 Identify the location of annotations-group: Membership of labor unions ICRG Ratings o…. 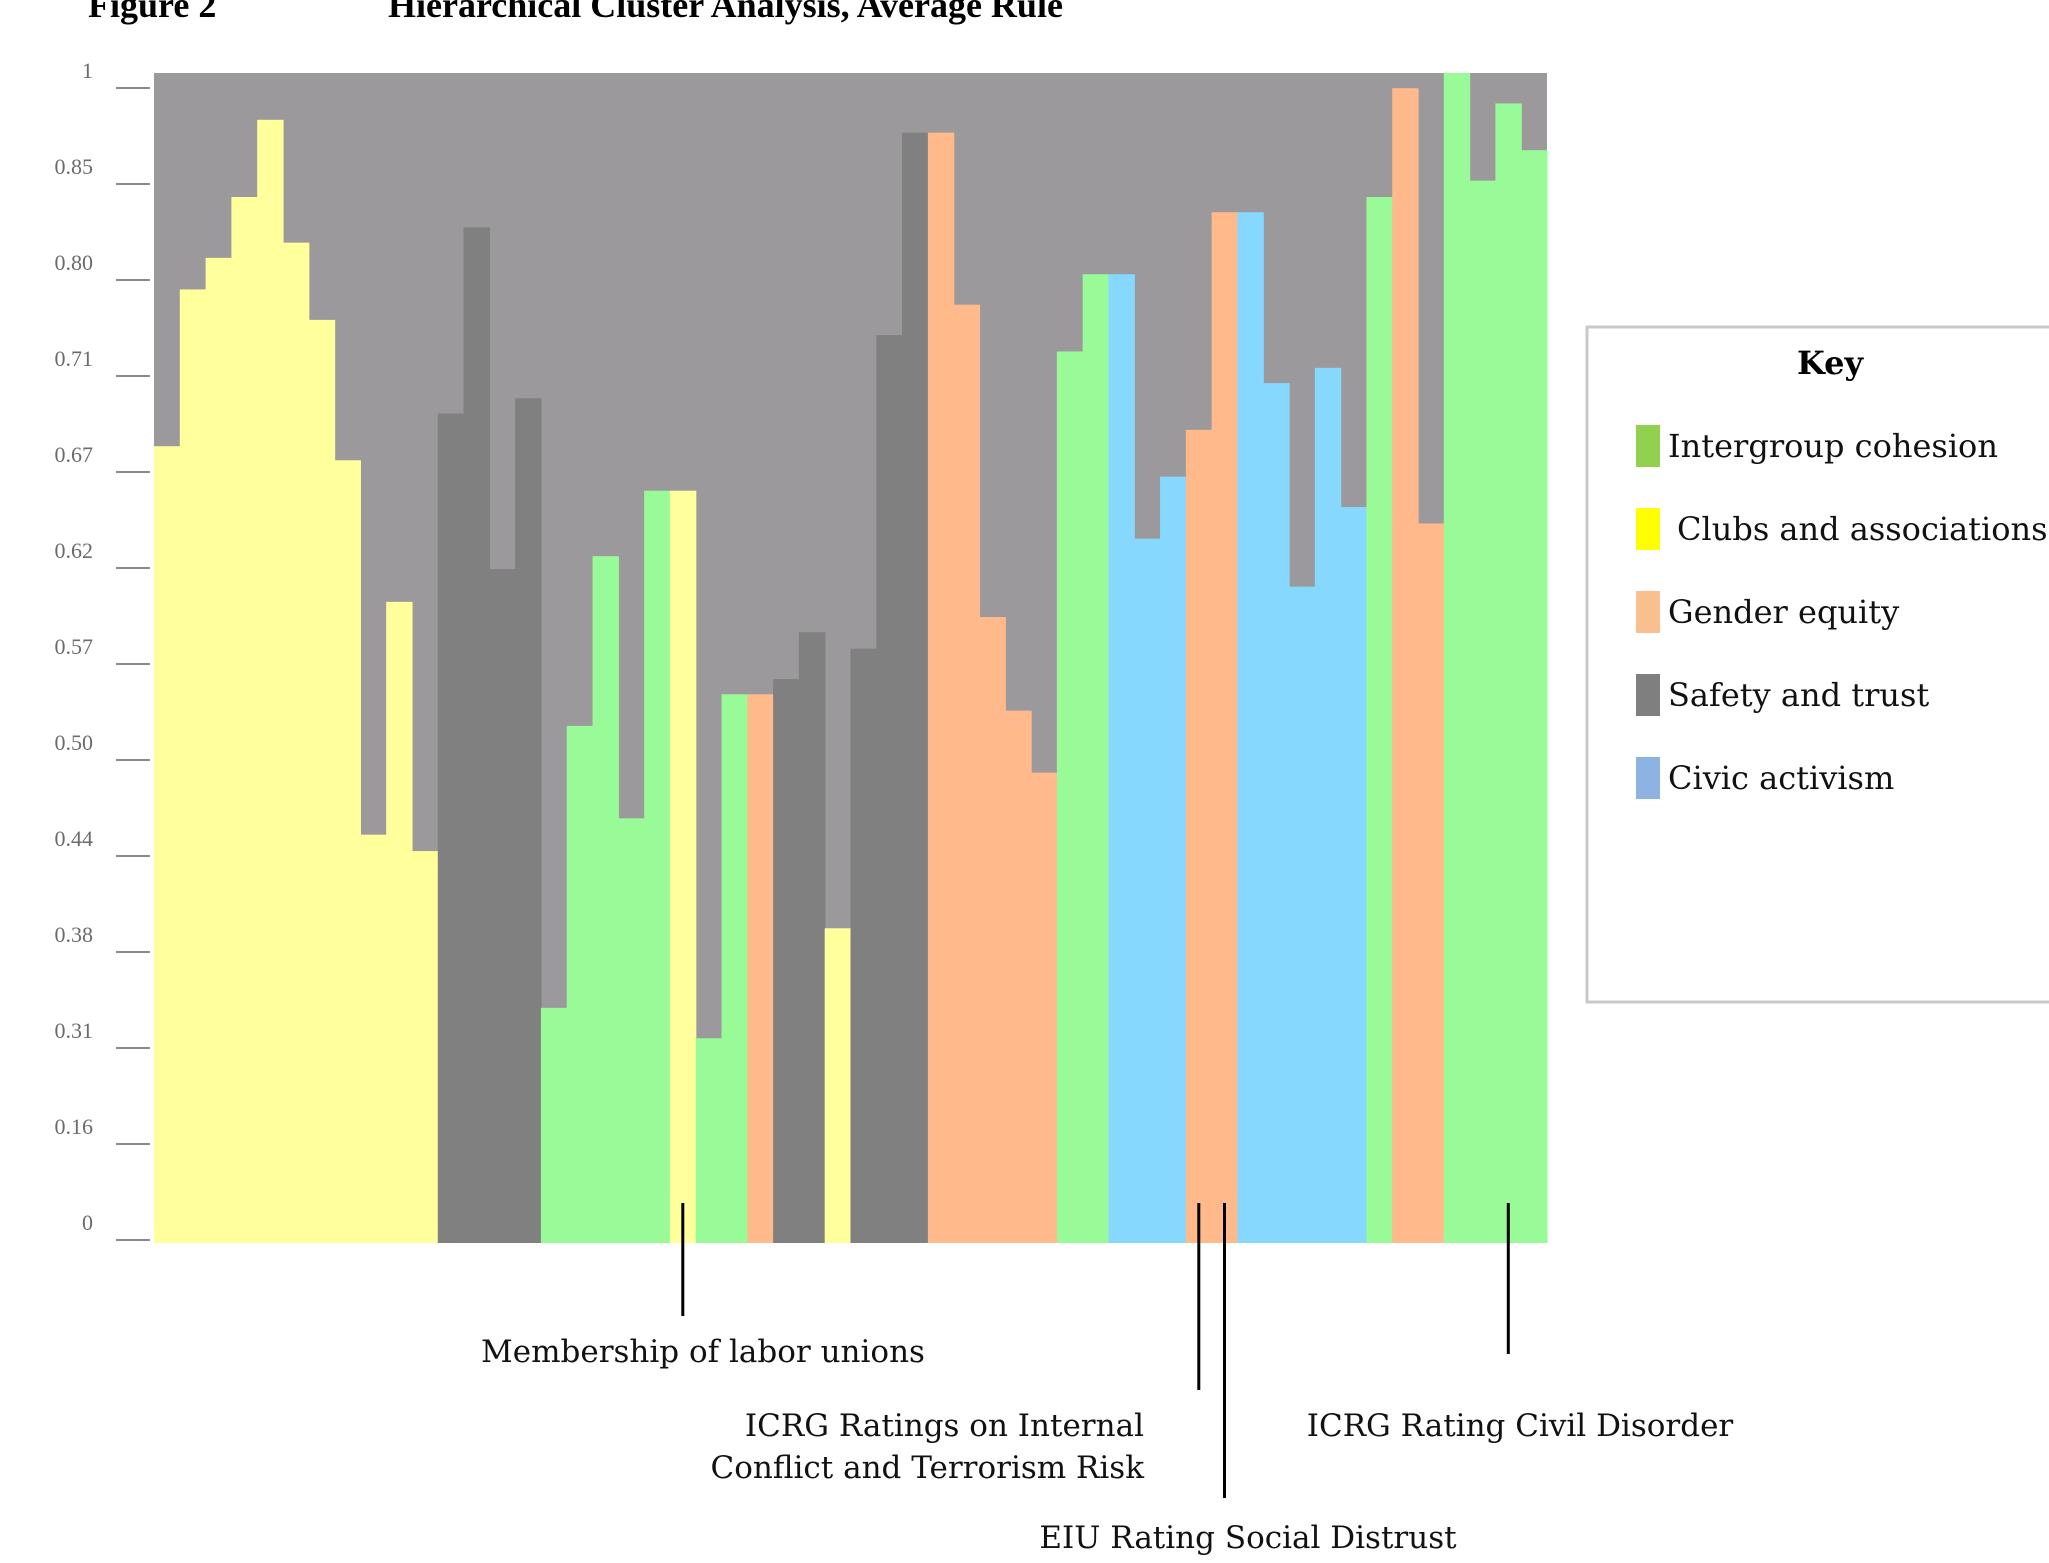
(1107, 1379).